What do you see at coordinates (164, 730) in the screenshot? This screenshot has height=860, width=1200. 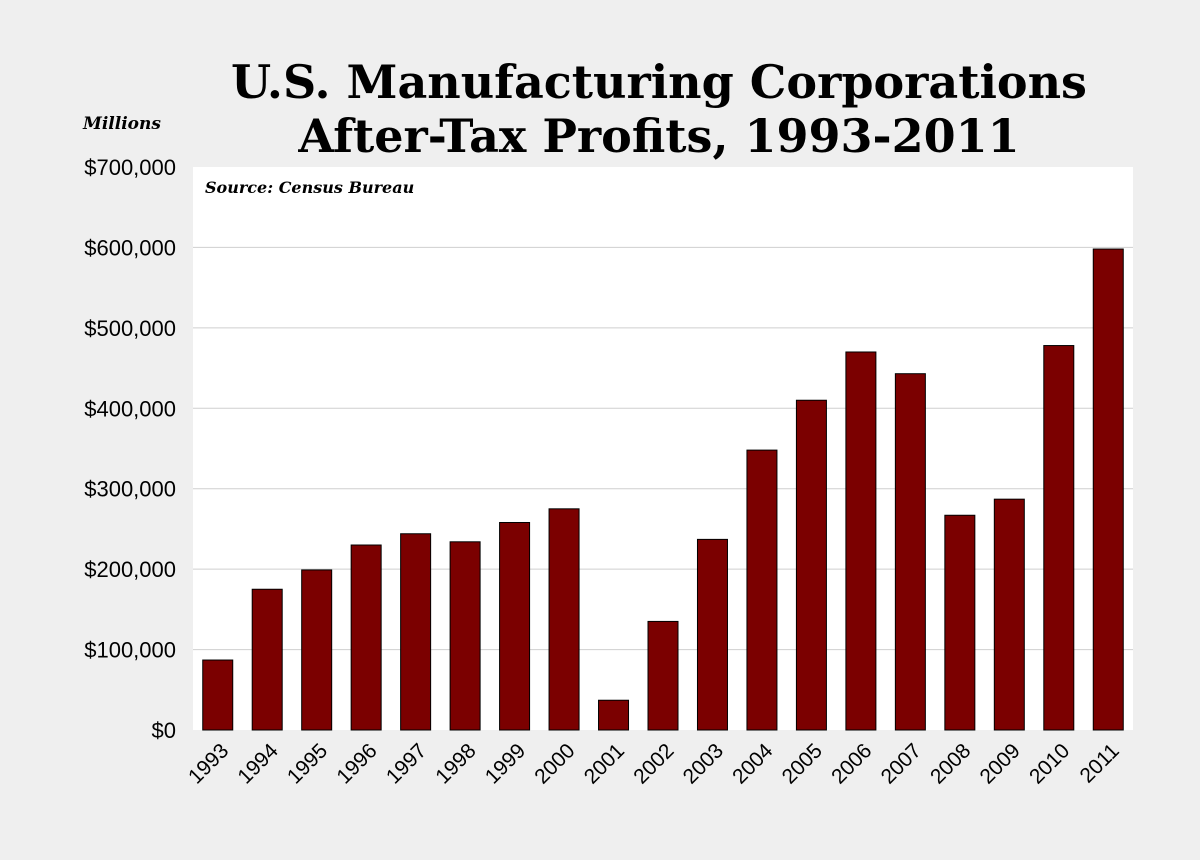 I see `y-tick-label: $0` at bounding box center [164, 730].